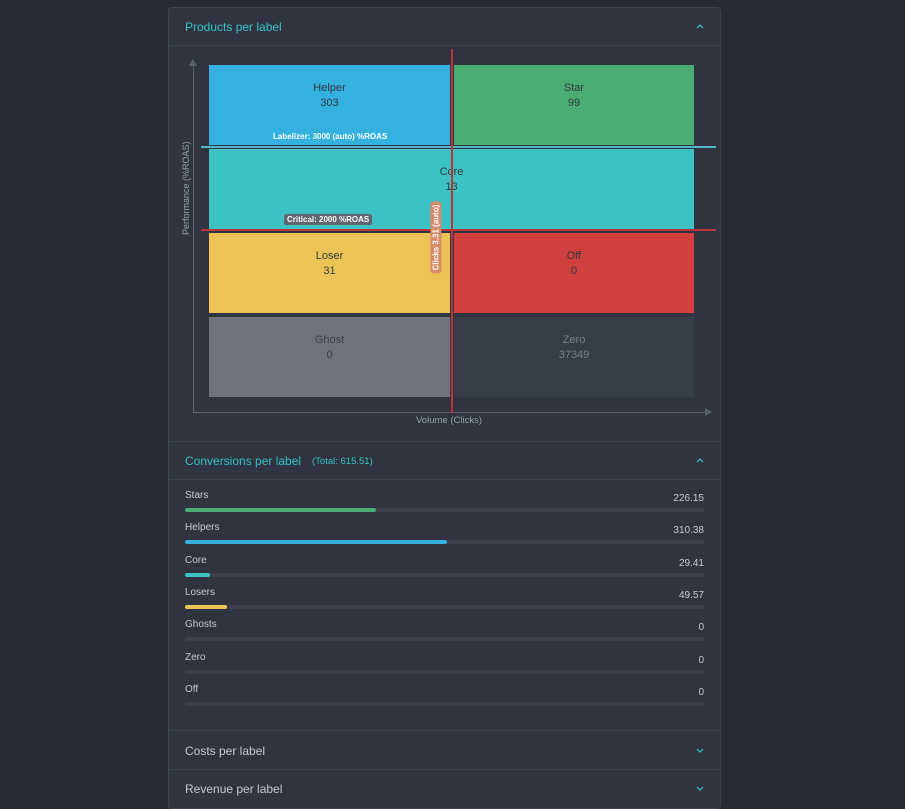  What do you see at coordinates (342, 461) in the screenshot?
I see `conversions-total: (Total: 615.51)` at bounding box center [342, 461].